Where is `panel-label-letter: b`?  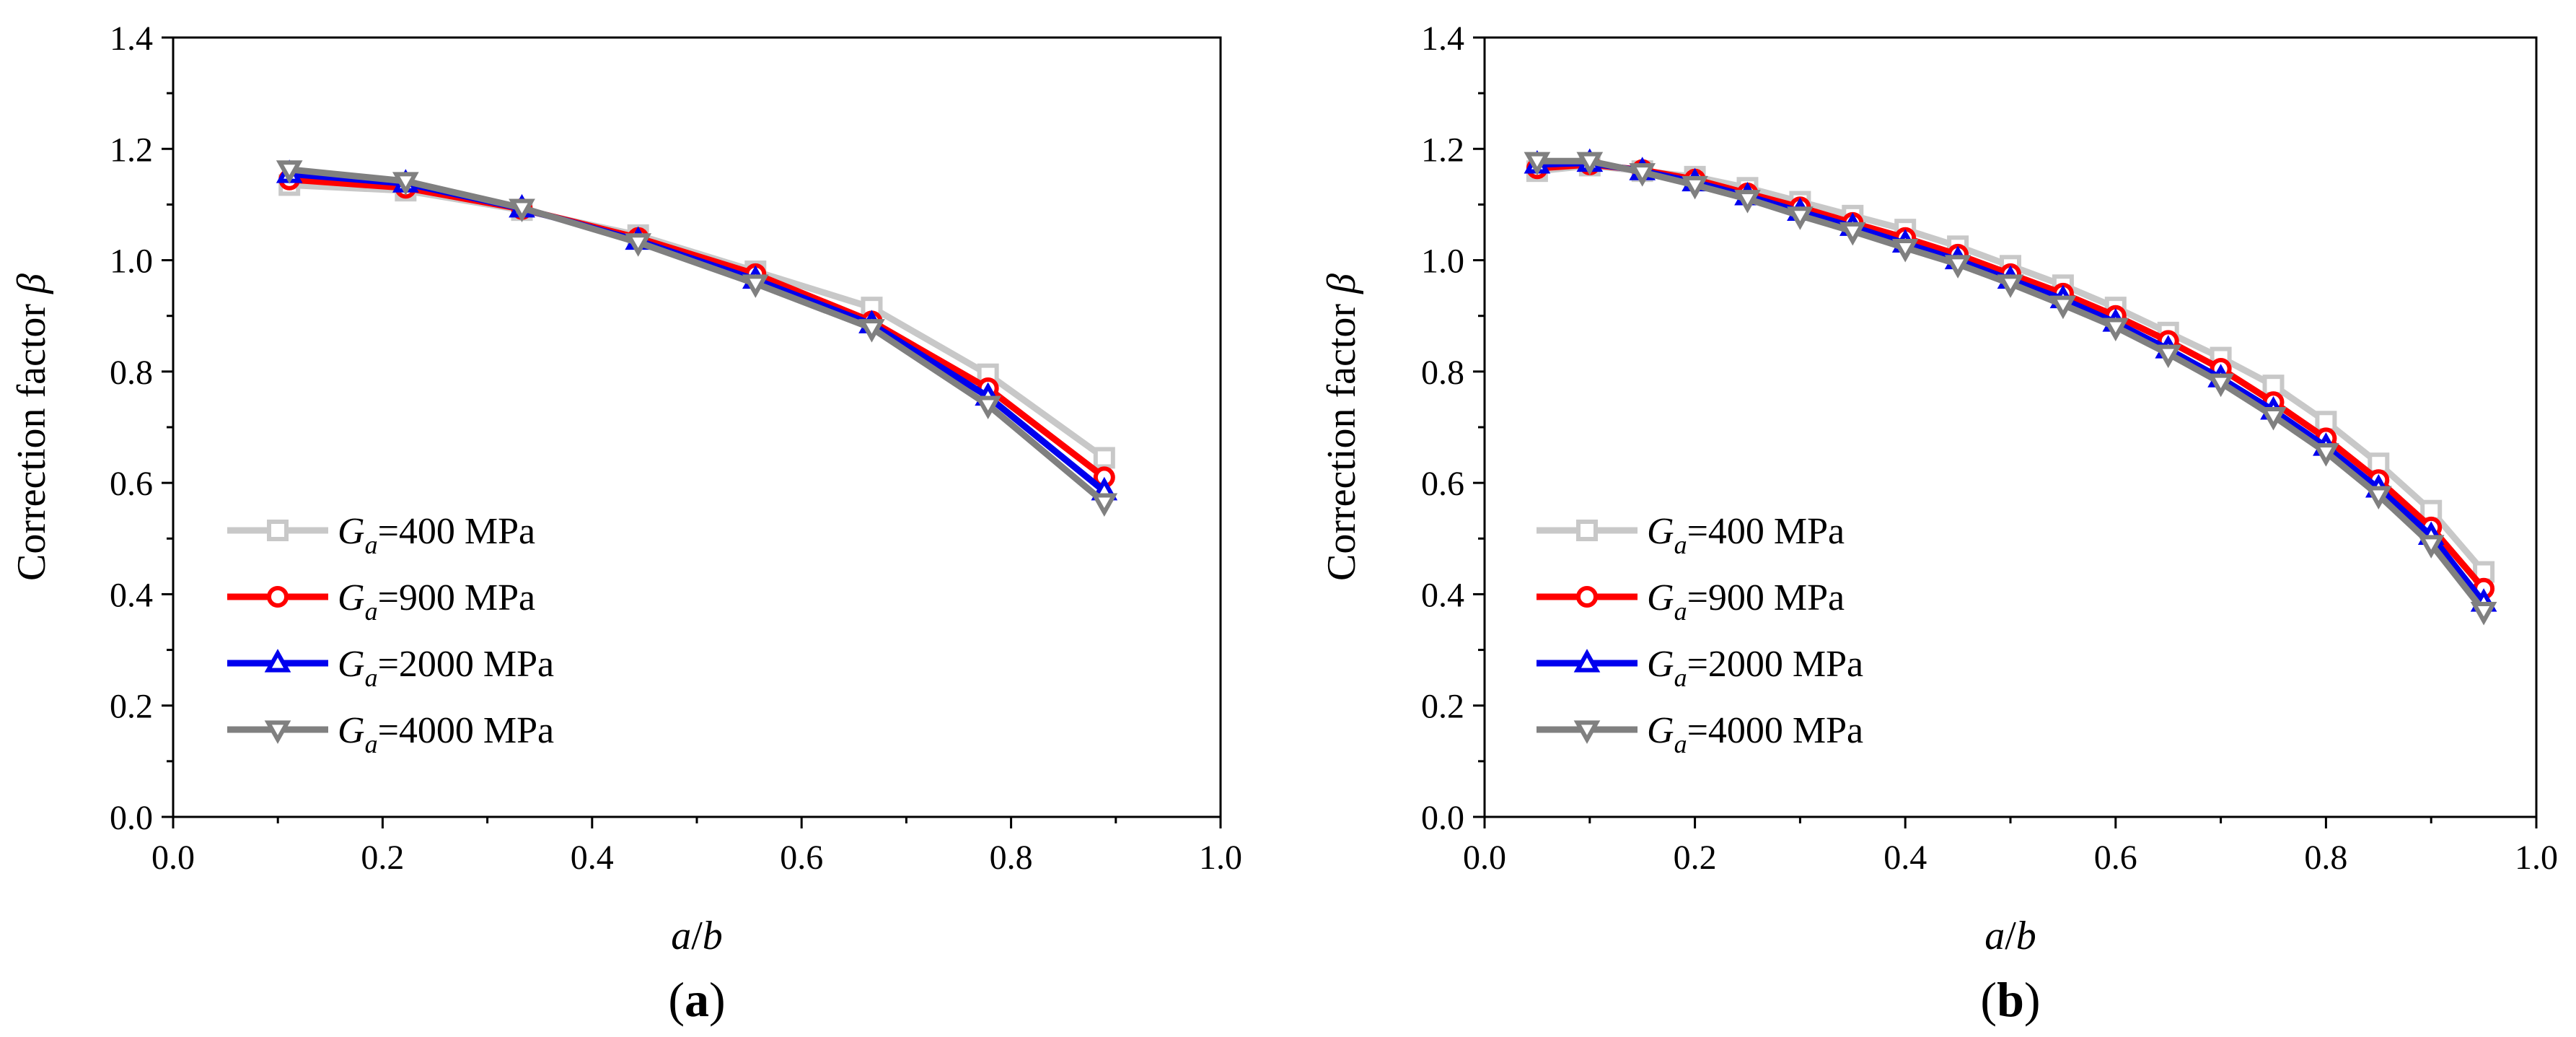 panel-label-letter: b is located at coordinates (2010, 999).